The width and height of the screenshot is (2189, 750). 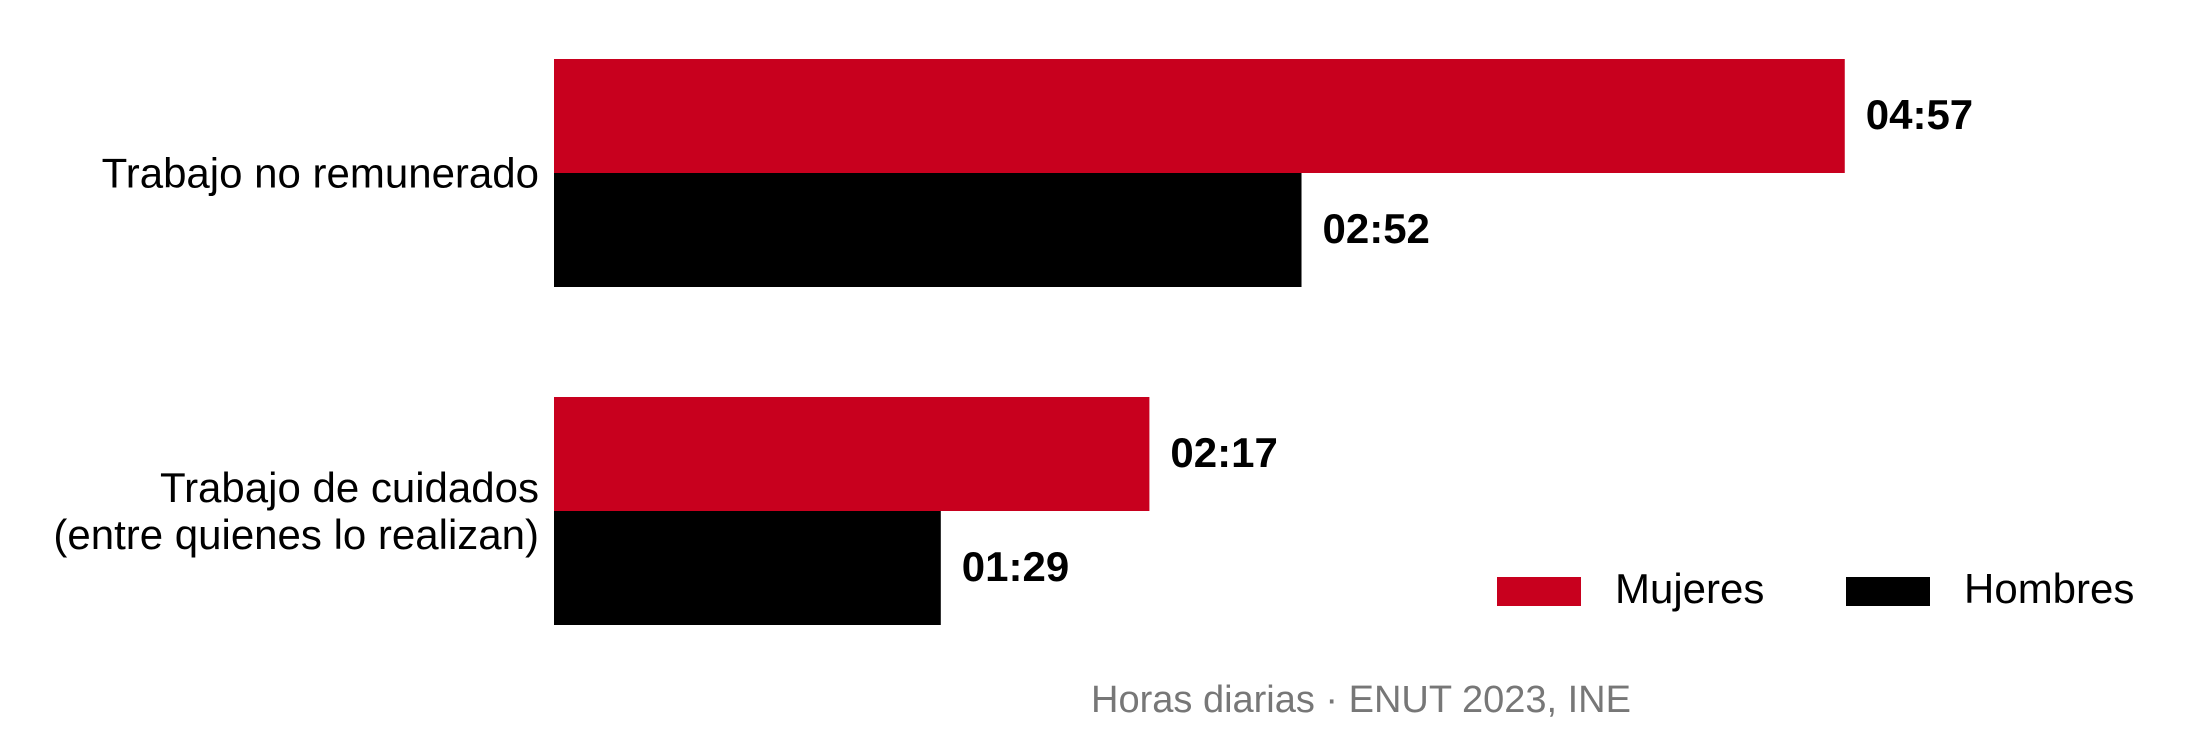 What do you see at coordinates (1223, 452) in the screenshot?
I see `value-label: 02:17` at bounding box center [1223, 452].